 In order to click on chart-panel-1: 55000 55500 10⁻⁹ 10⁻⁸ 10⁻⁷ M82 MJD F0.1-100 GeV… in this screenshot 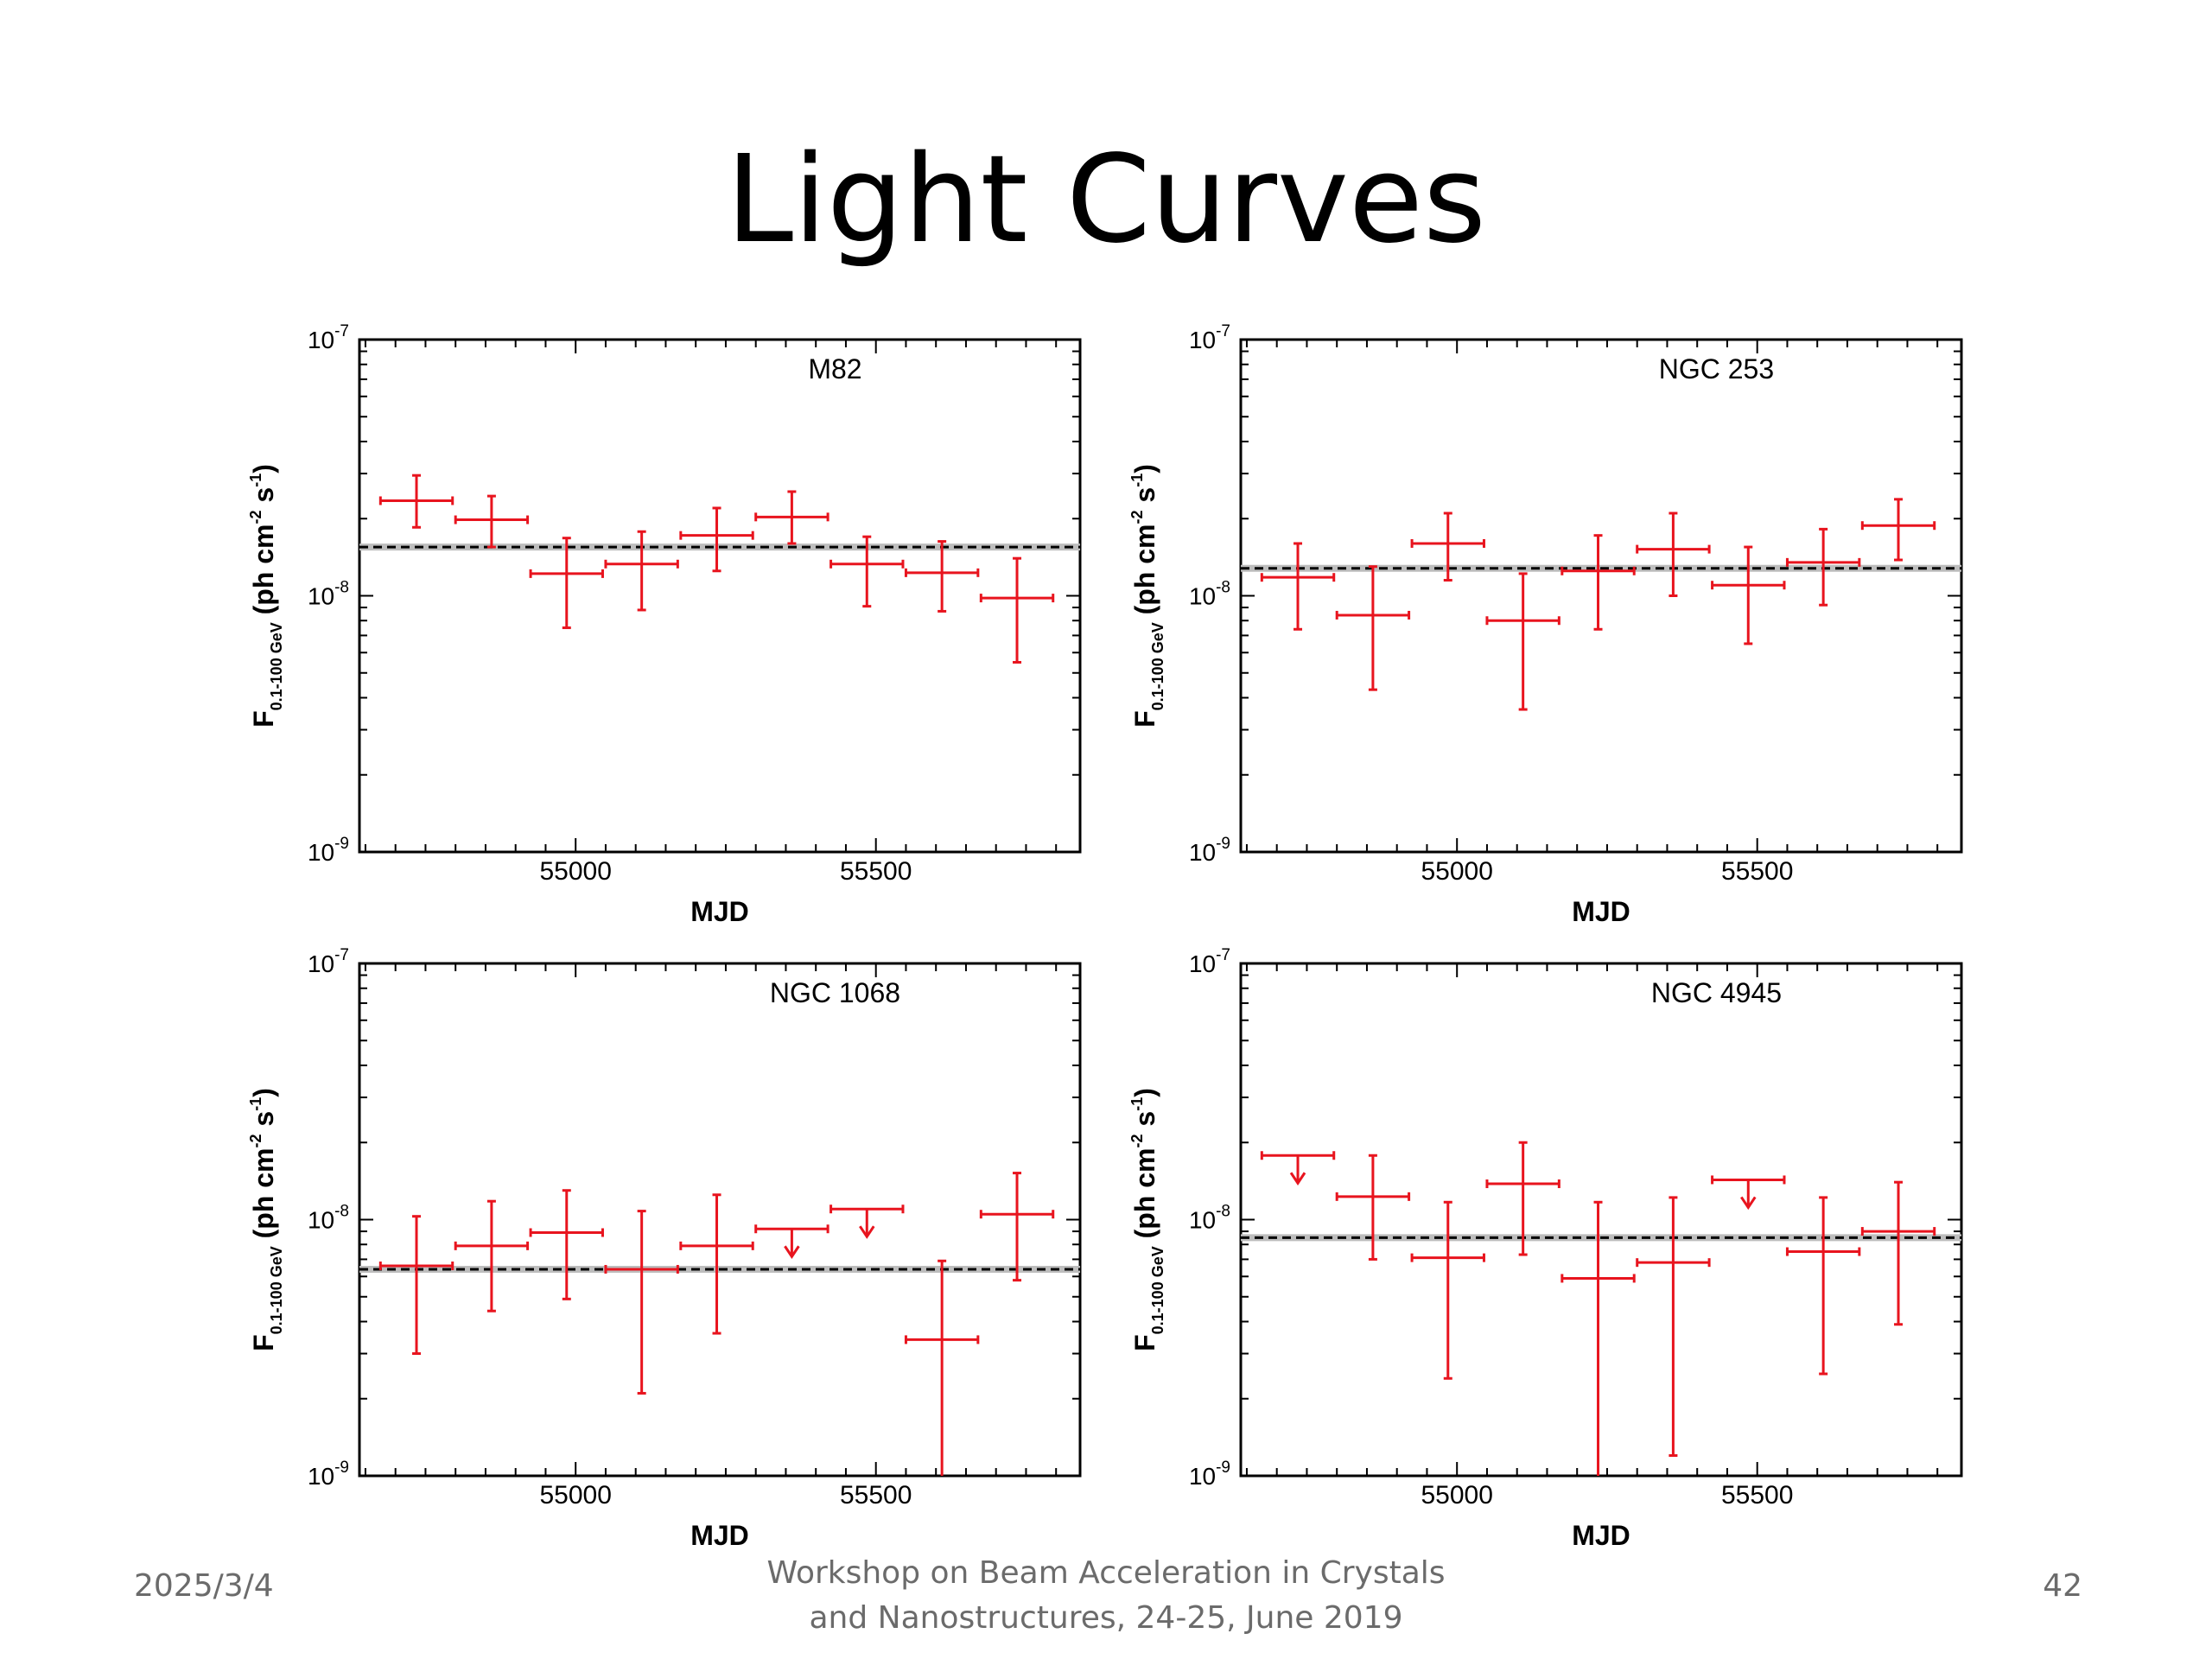, I will do `click(664, 624)`.